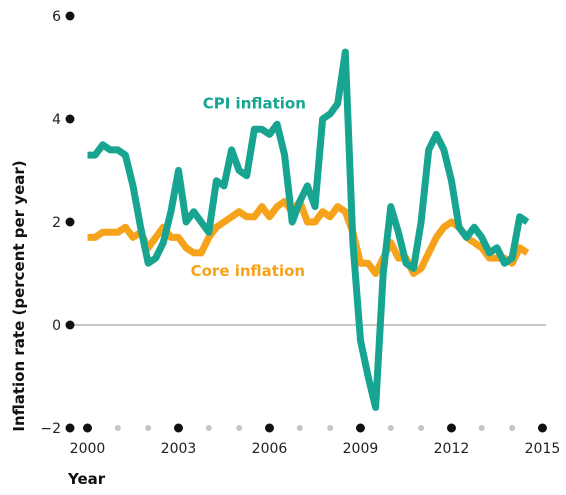 Image resolution: width=566 pixels, height=495 pixels. I want to click on x-tick-label: 2006, so click(270, 449).